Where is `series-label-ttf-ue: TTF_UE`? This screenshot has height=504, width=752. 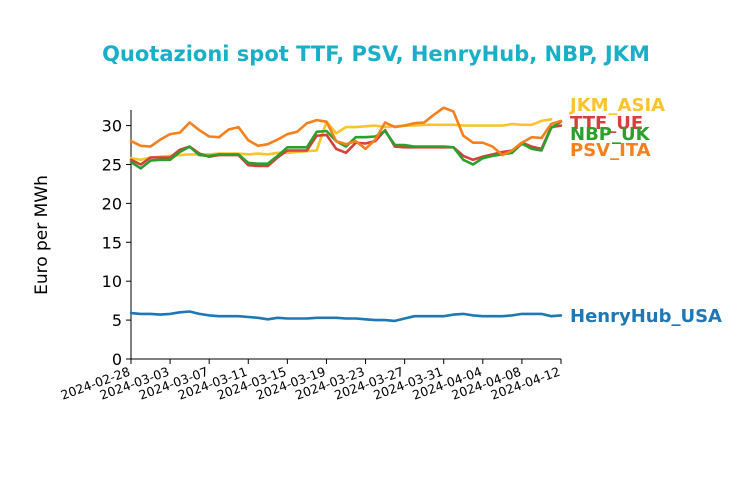
series-label-ttf-ue: TTF_UE is located at coordinates (606, 123).